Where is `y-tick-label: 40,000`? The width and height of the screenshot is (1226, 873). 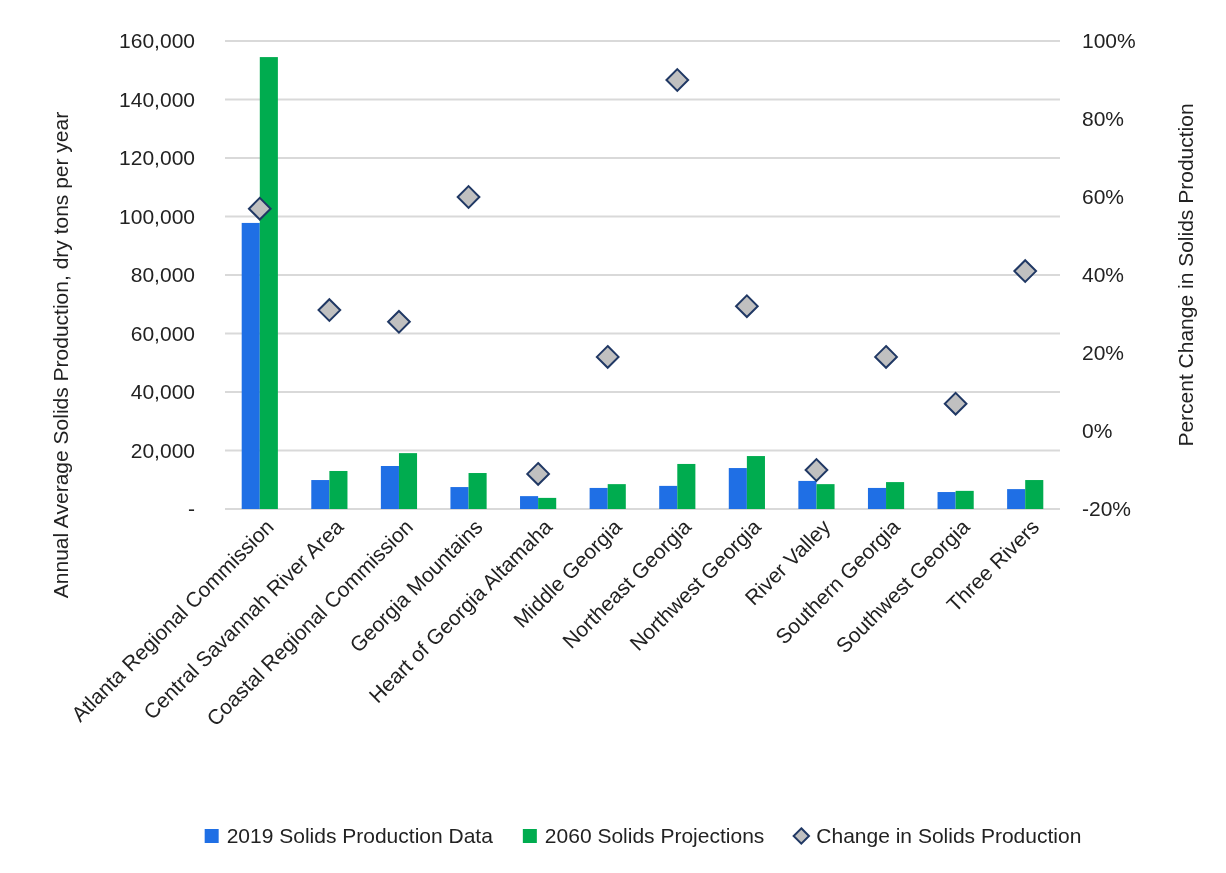
y-tick-label: 40,000 is located at coordinates (162, 392).